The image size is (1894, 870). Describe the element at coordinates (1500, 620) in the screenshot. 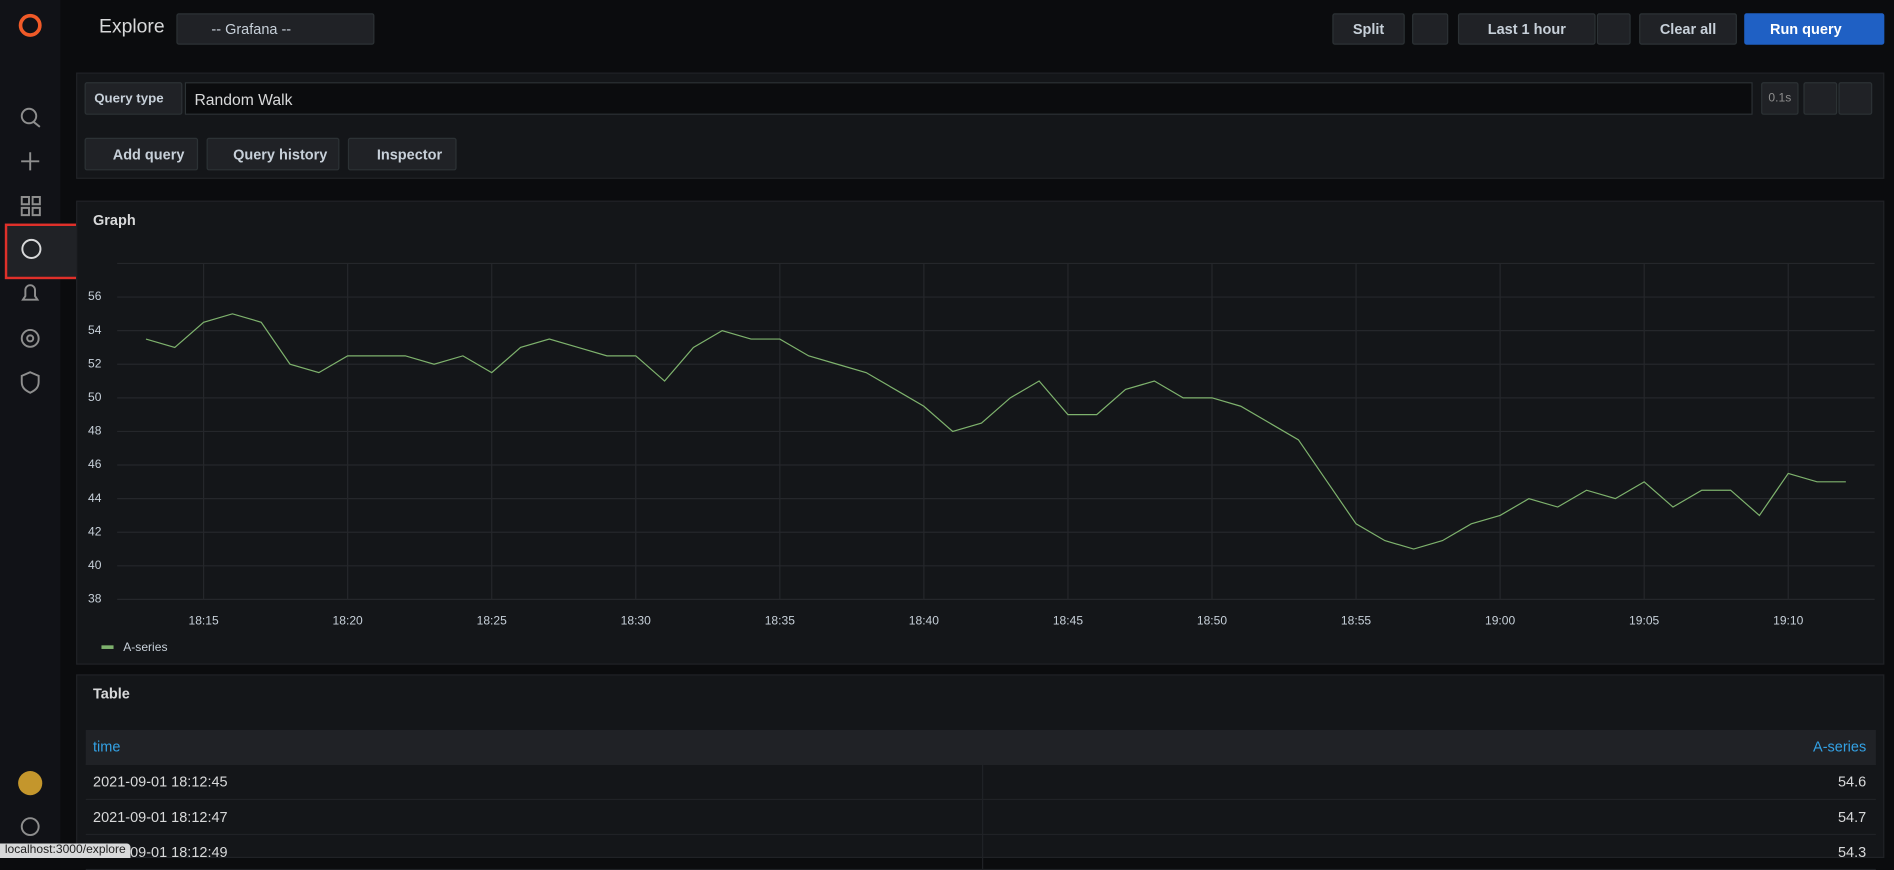

I see `x-tick-label: 19:00` at that location.